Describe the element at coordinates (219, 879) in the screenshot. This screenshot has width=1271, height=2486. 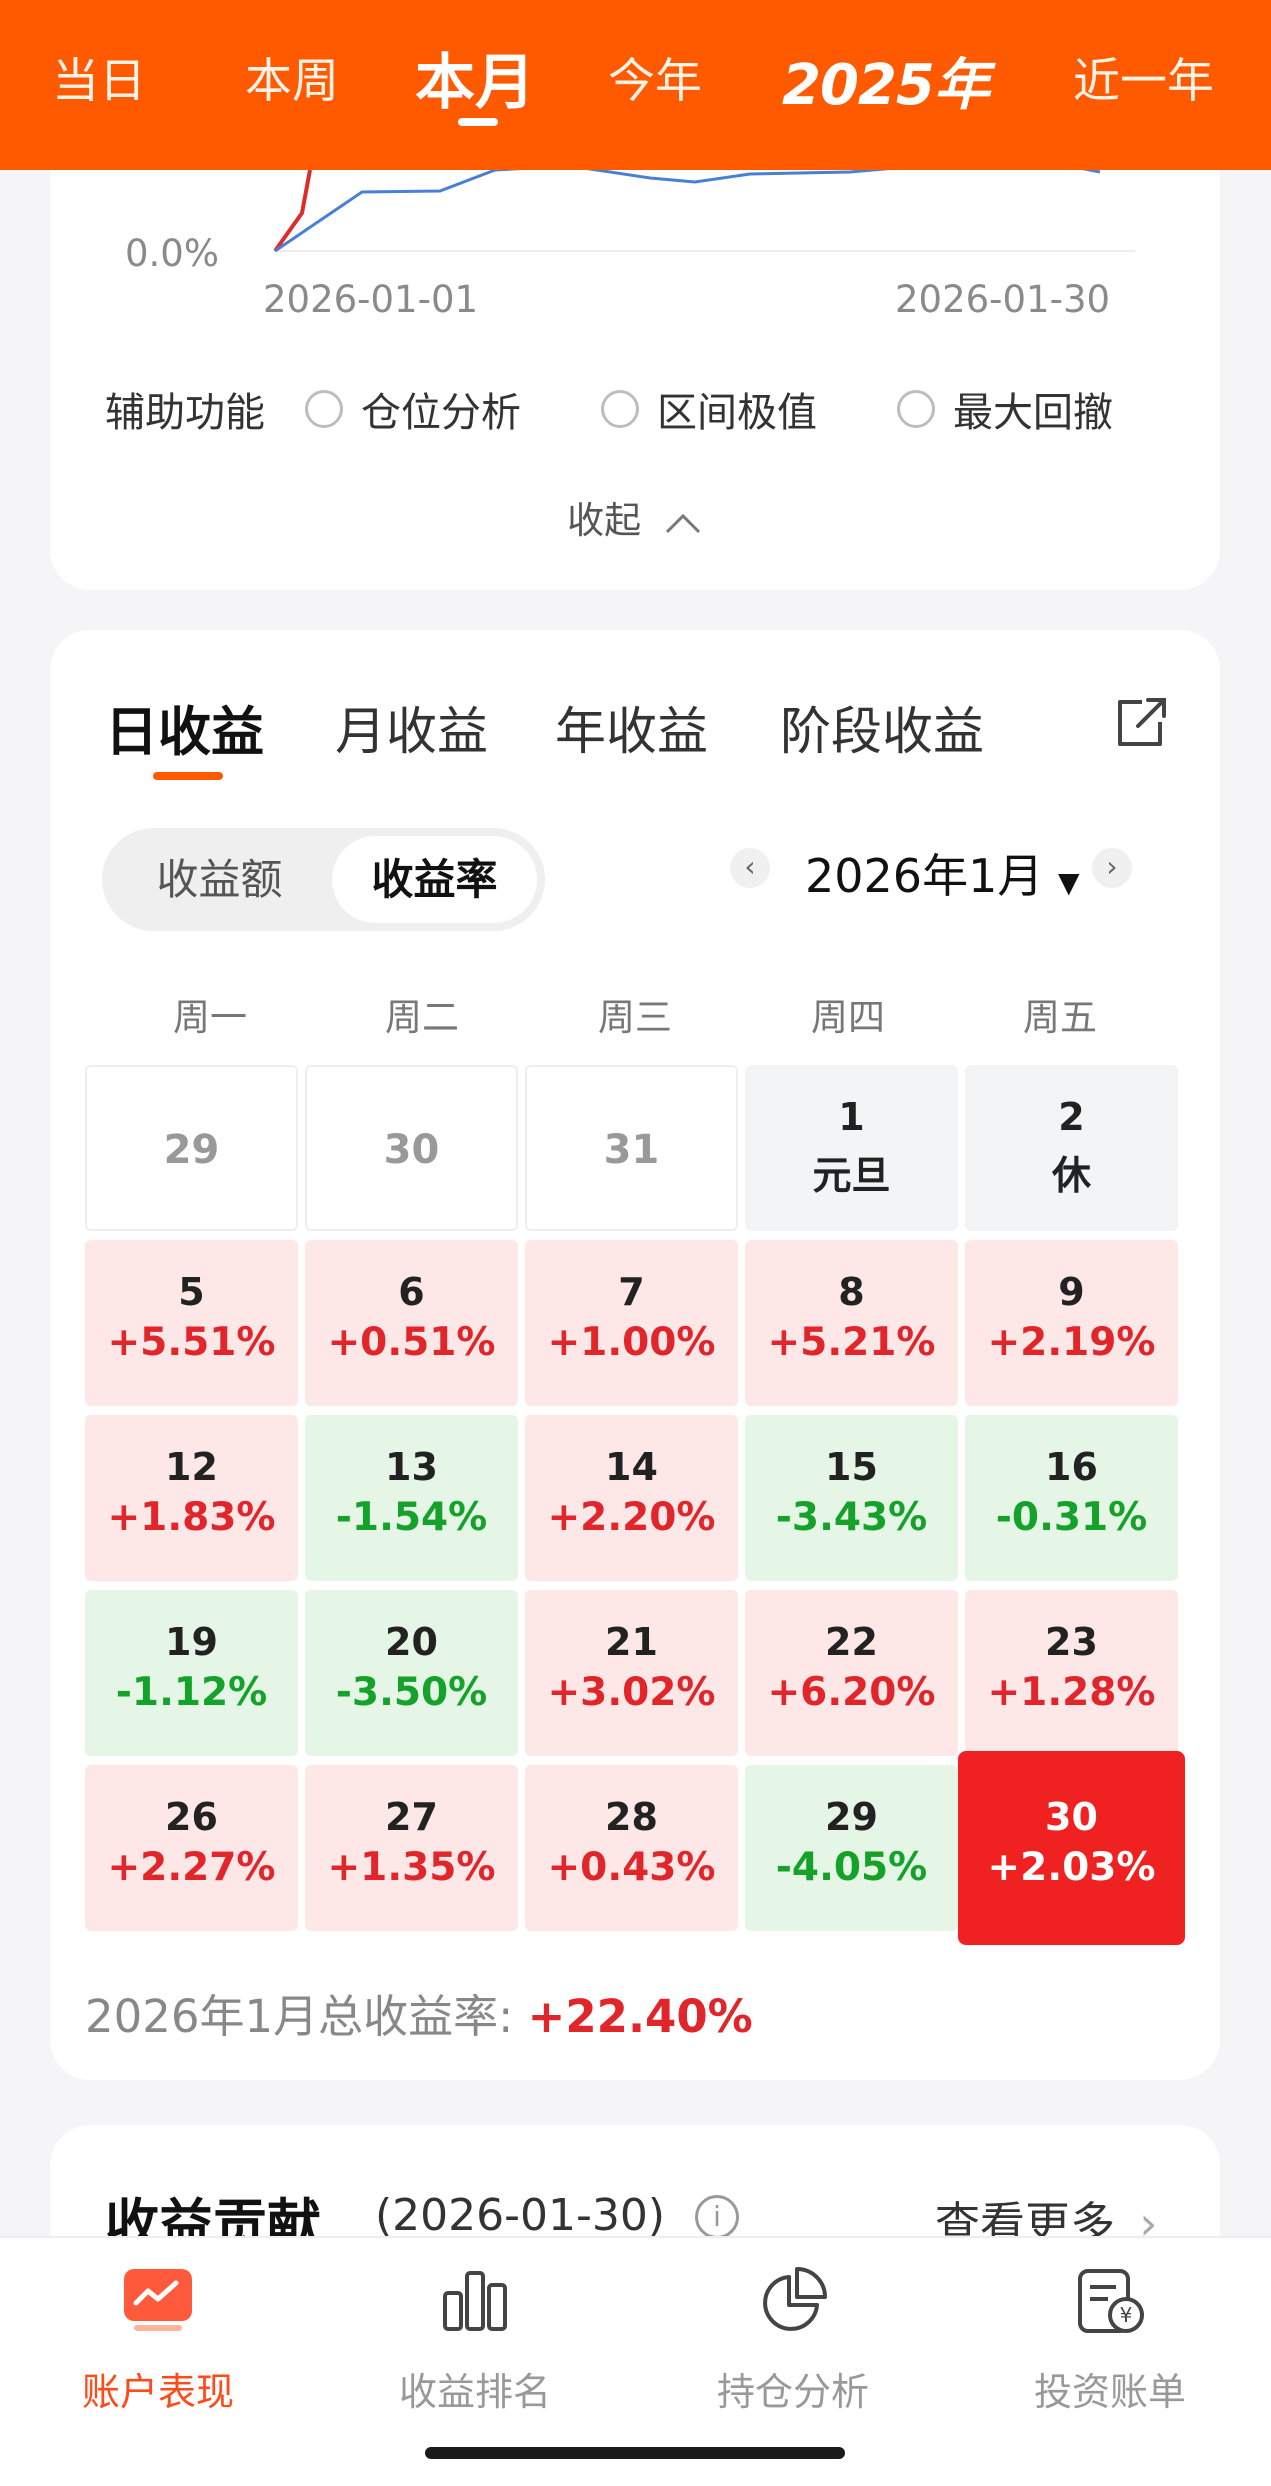
I see `toggle-amount: 收益额` at that location.